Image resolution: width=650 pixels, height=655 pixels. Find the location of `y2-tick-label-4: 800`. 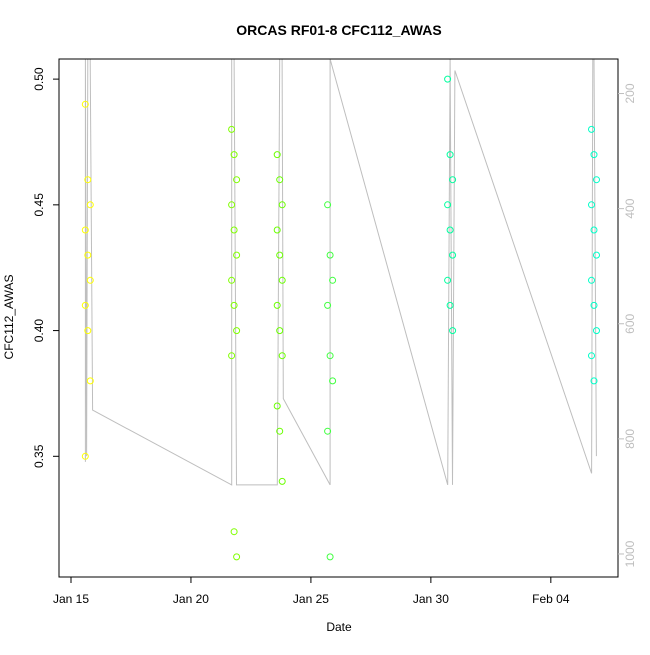

y2-tick-label-4: 800 is located at coordinates (630, 439).